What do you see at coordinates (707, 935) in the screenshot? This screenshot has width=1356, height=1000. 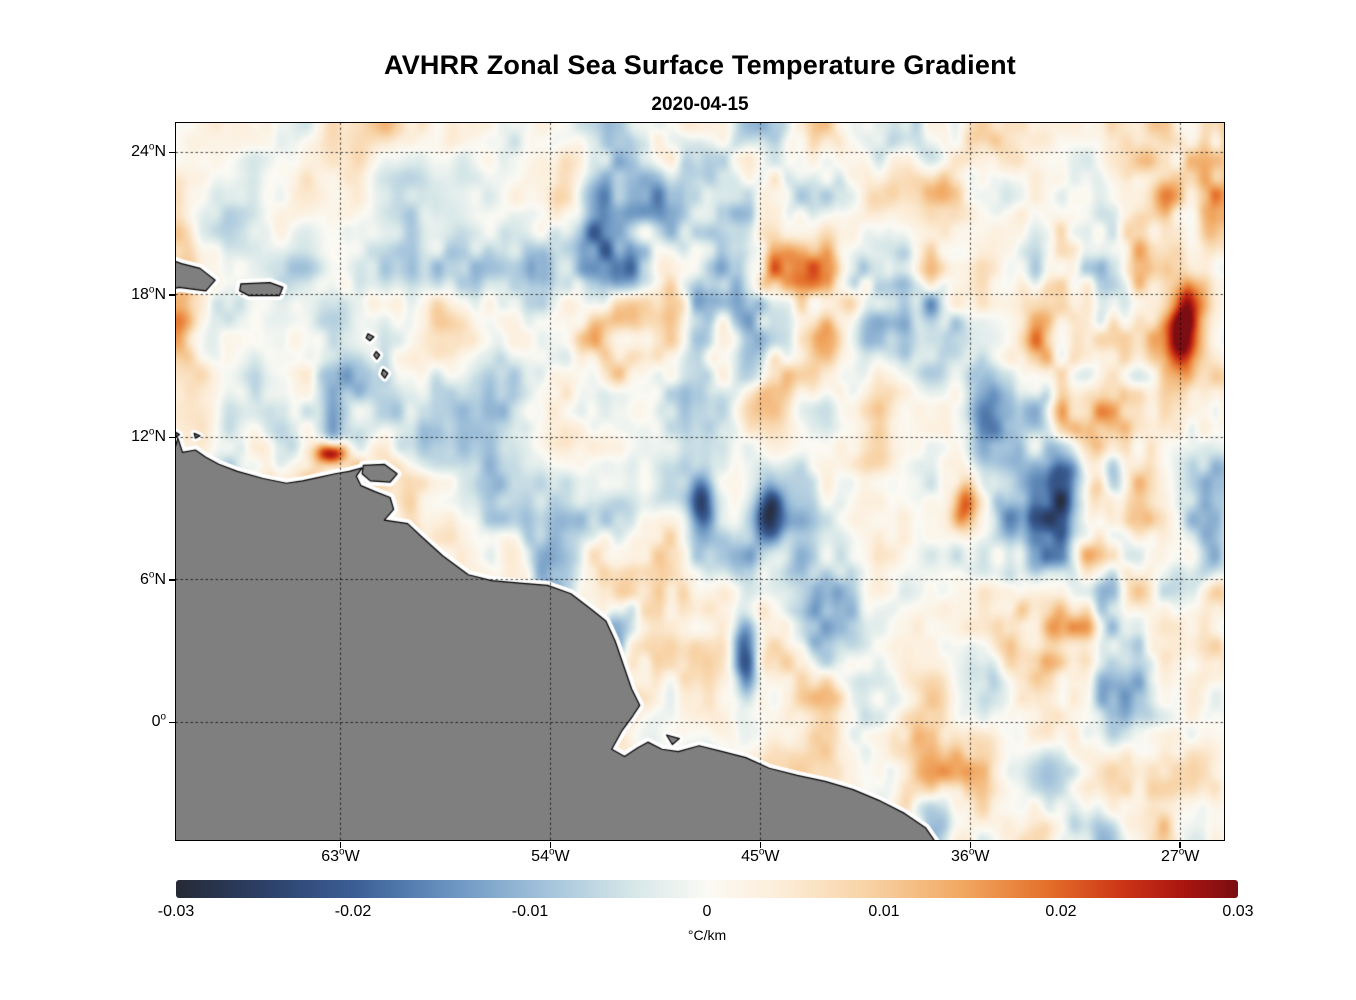 I see `colorbar-unit-label: °C/km` at bounding box center [707, 935].